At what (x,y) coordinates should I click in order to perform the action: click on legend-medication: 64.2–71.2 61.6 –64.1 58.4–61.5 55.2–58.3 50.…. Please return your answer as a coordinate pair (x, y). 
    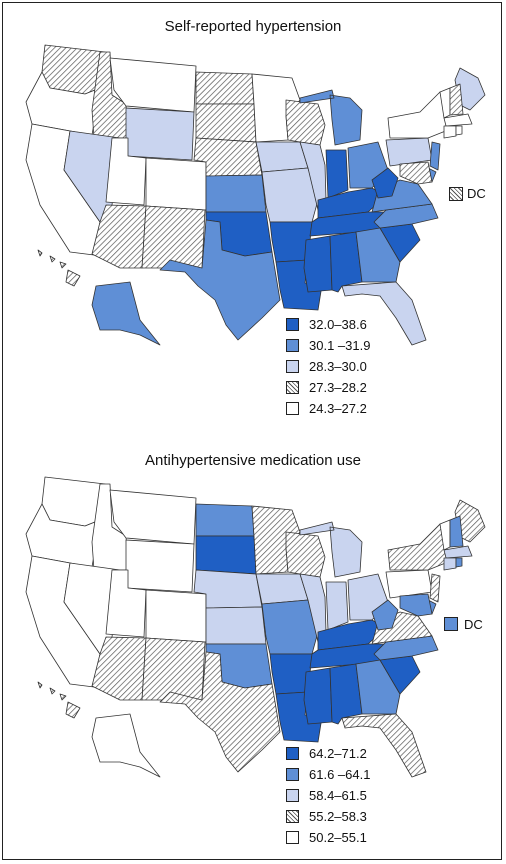
    Looking at the image, I should click on (328, 795).